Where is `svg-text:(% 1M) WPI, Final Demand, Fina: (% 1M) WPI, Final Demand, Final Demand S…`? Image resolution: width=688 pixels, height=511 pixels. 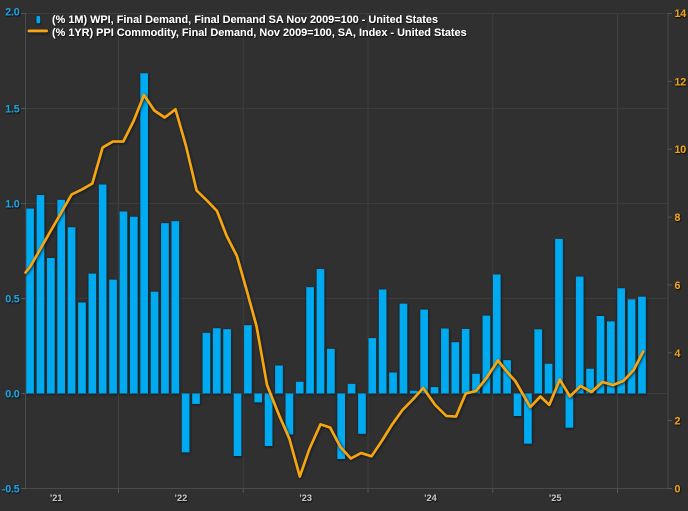
svg-text:(% 1M) WPI, Final Demand, Fina: (% 1M) WPI, Final Demand, Final Demand S… is located at coordinates (245, 20).